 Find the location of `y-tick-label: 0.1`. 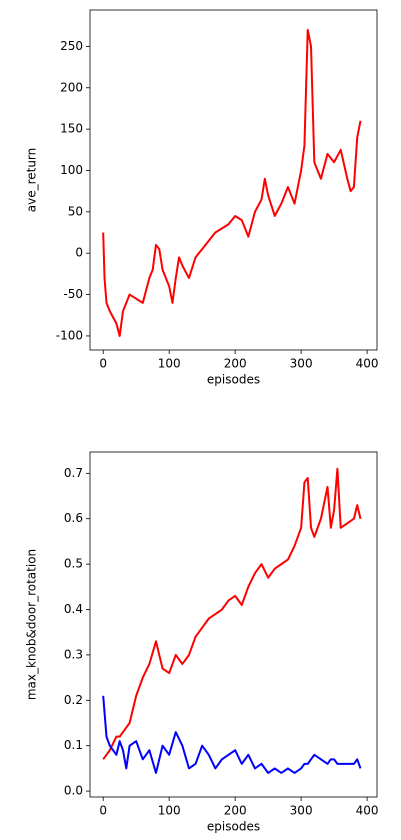

y-tick-label: 0.1 is located at coordinates (73, 745).